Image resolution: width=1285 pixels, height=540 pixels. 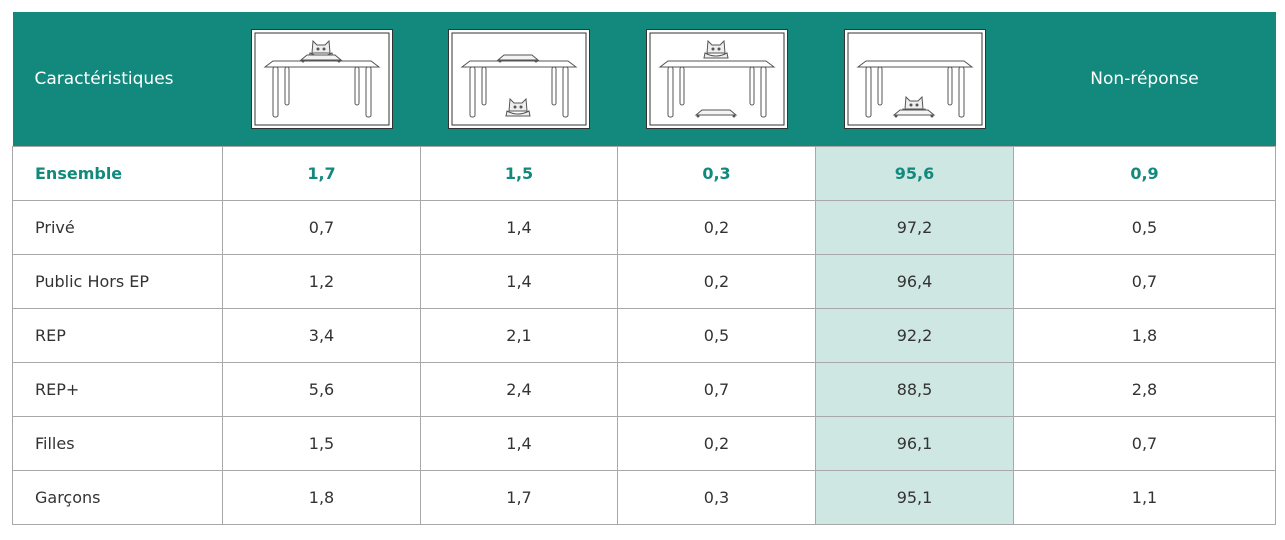 What do you see at coordinates (914, 227) in the screenshot?
I see `cell-value: 97,2` at bounding box center [914, 227].